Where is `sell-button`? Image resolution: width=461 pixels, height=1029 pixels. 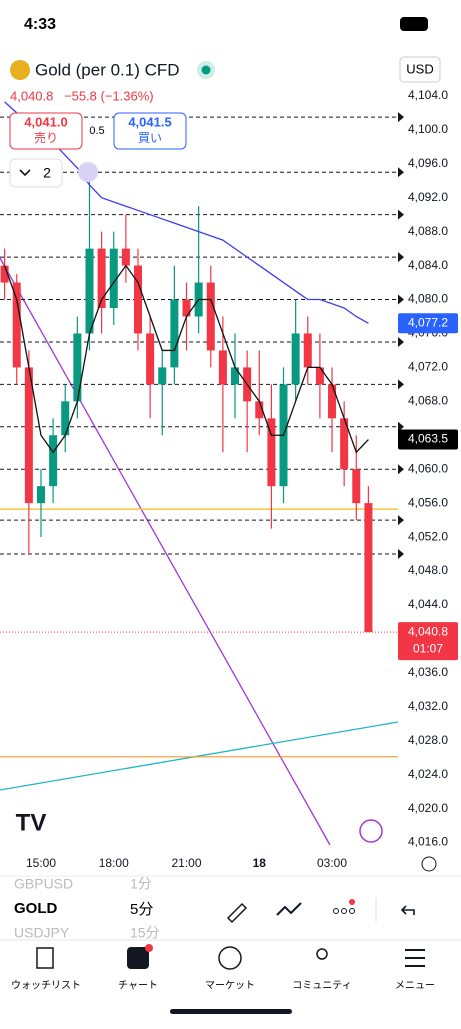 sell-button is located at coordinates (46, 131).